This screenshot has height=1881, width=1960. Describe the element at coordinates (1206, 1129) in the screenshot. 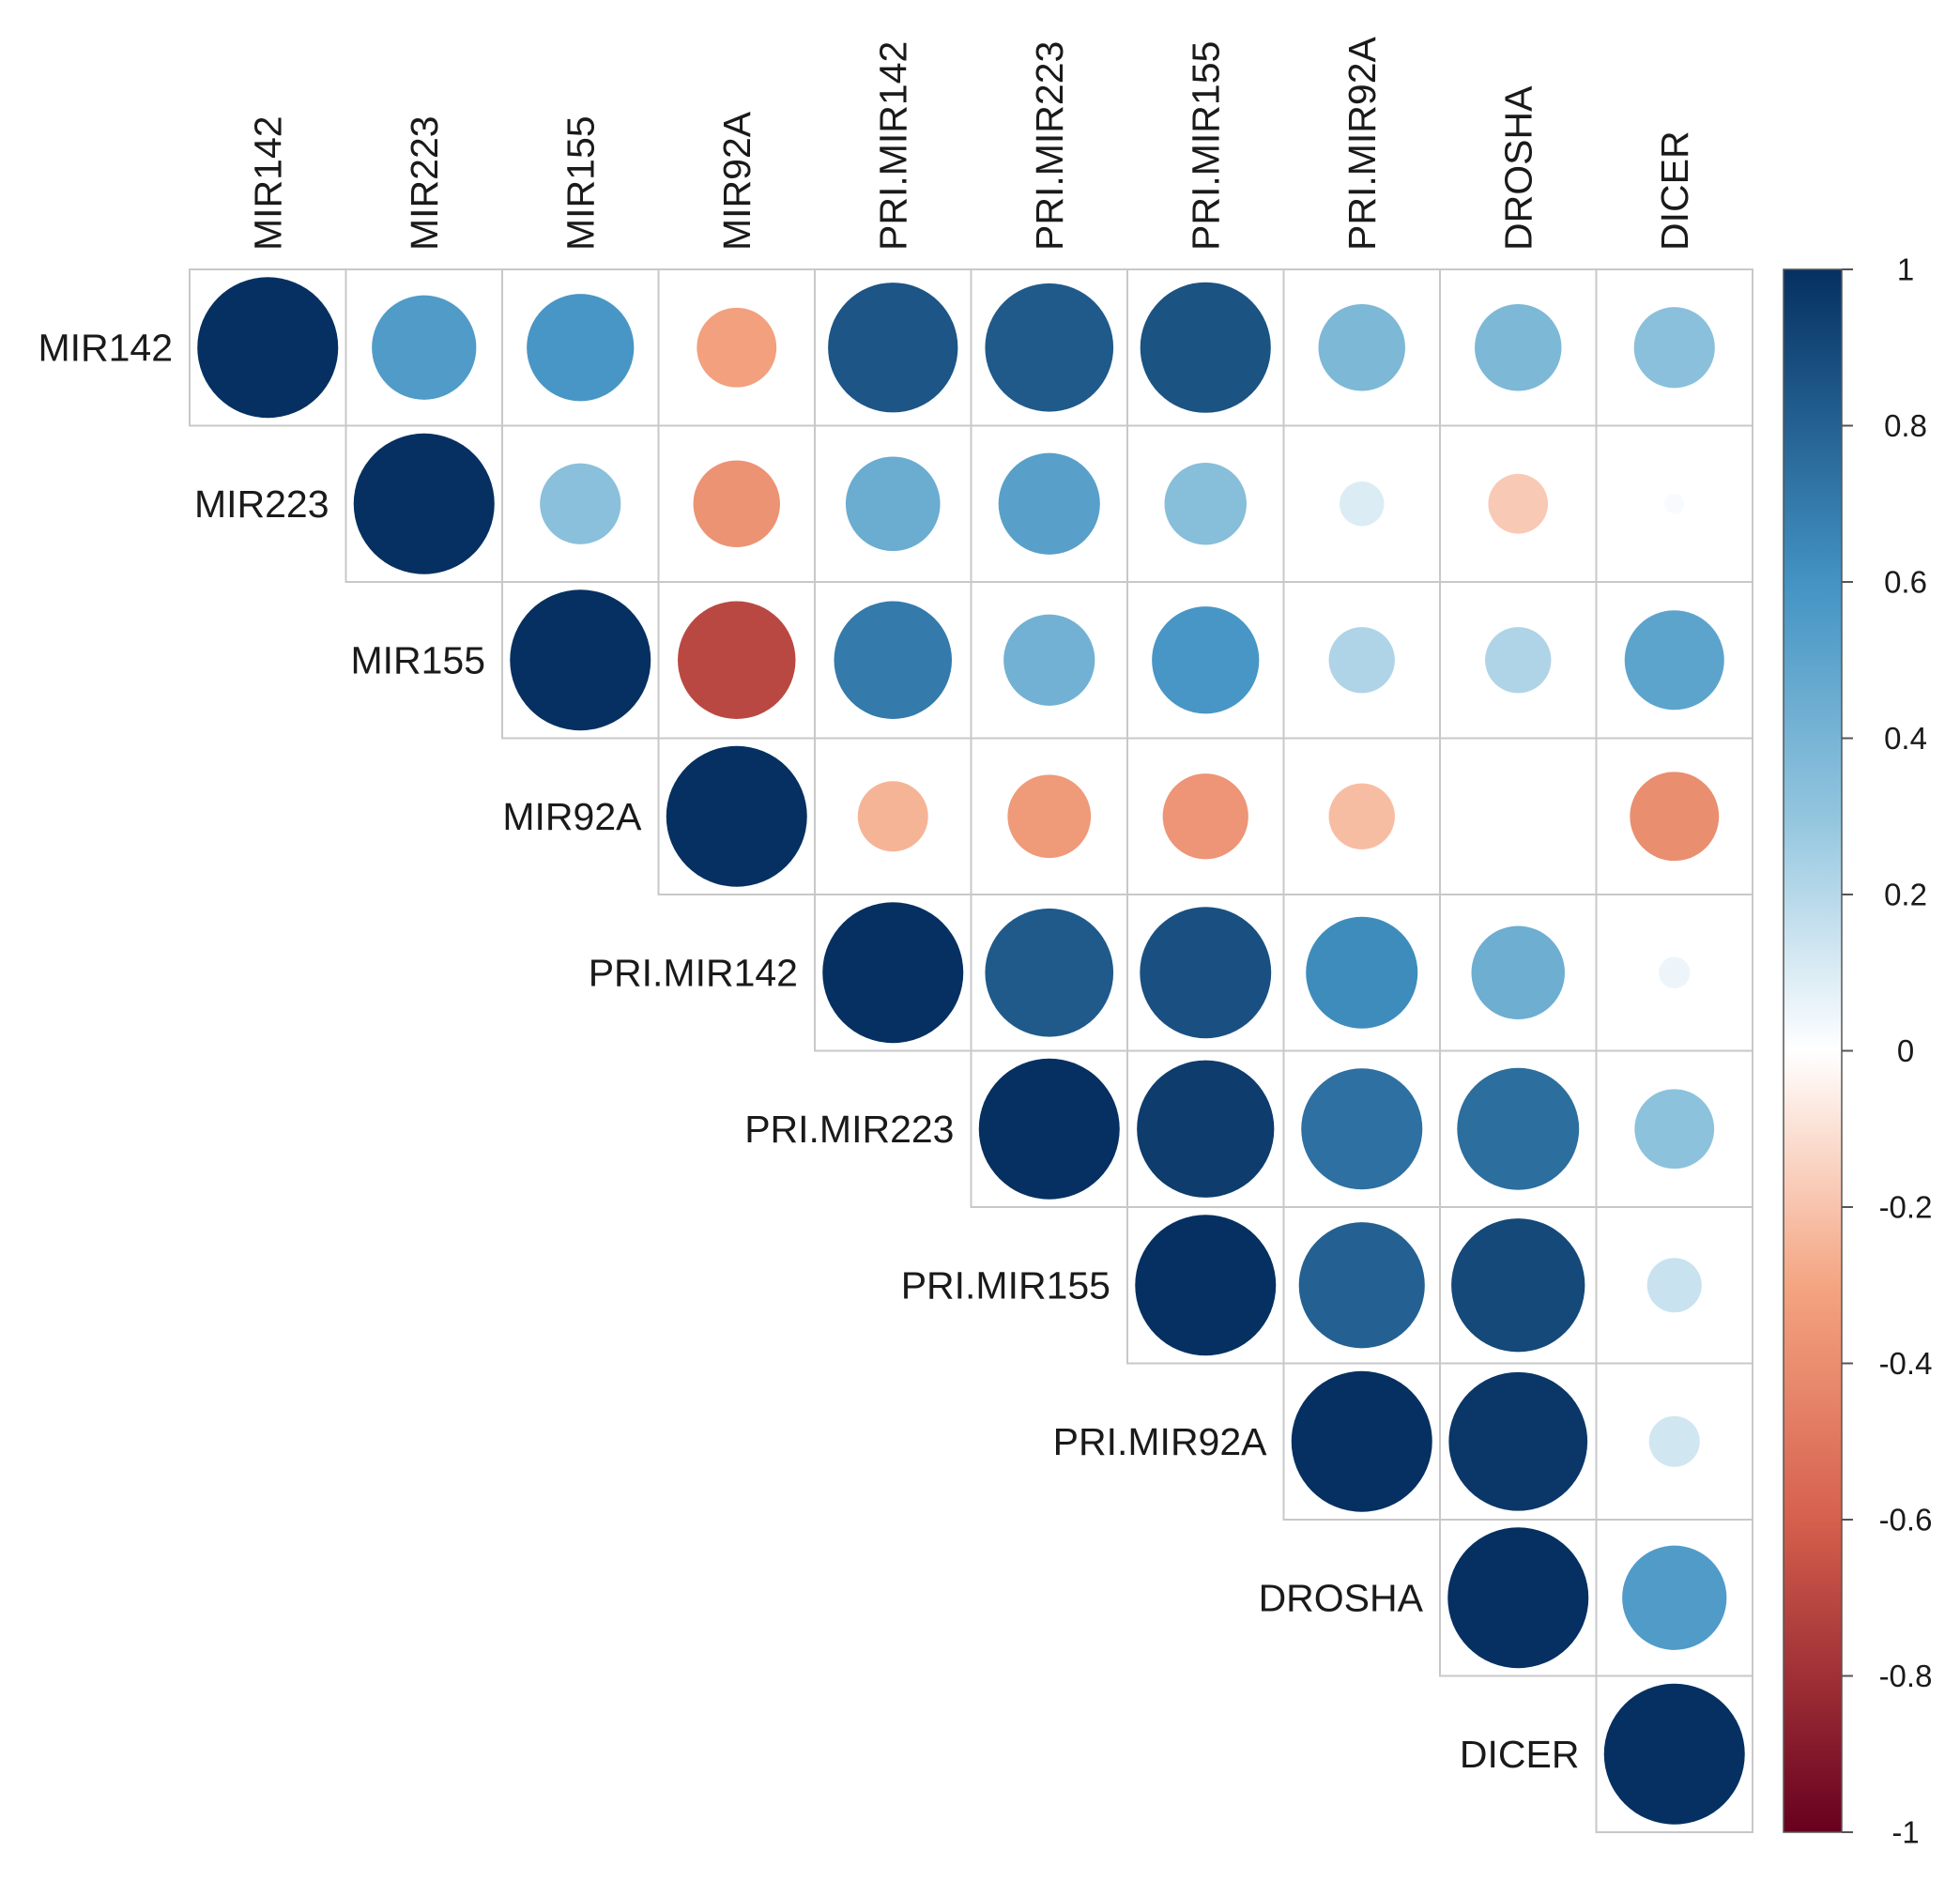

I see `corr-circle-pri.mir223-pri.mir155` at that location.